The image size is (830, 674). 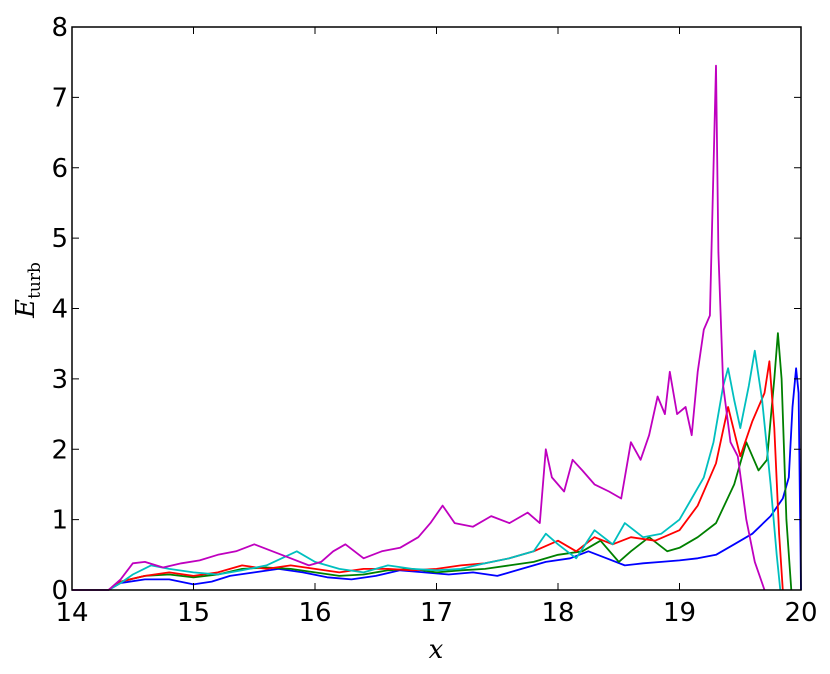 I want to click on y-tick-label: 0, so click(x=59, y=591).